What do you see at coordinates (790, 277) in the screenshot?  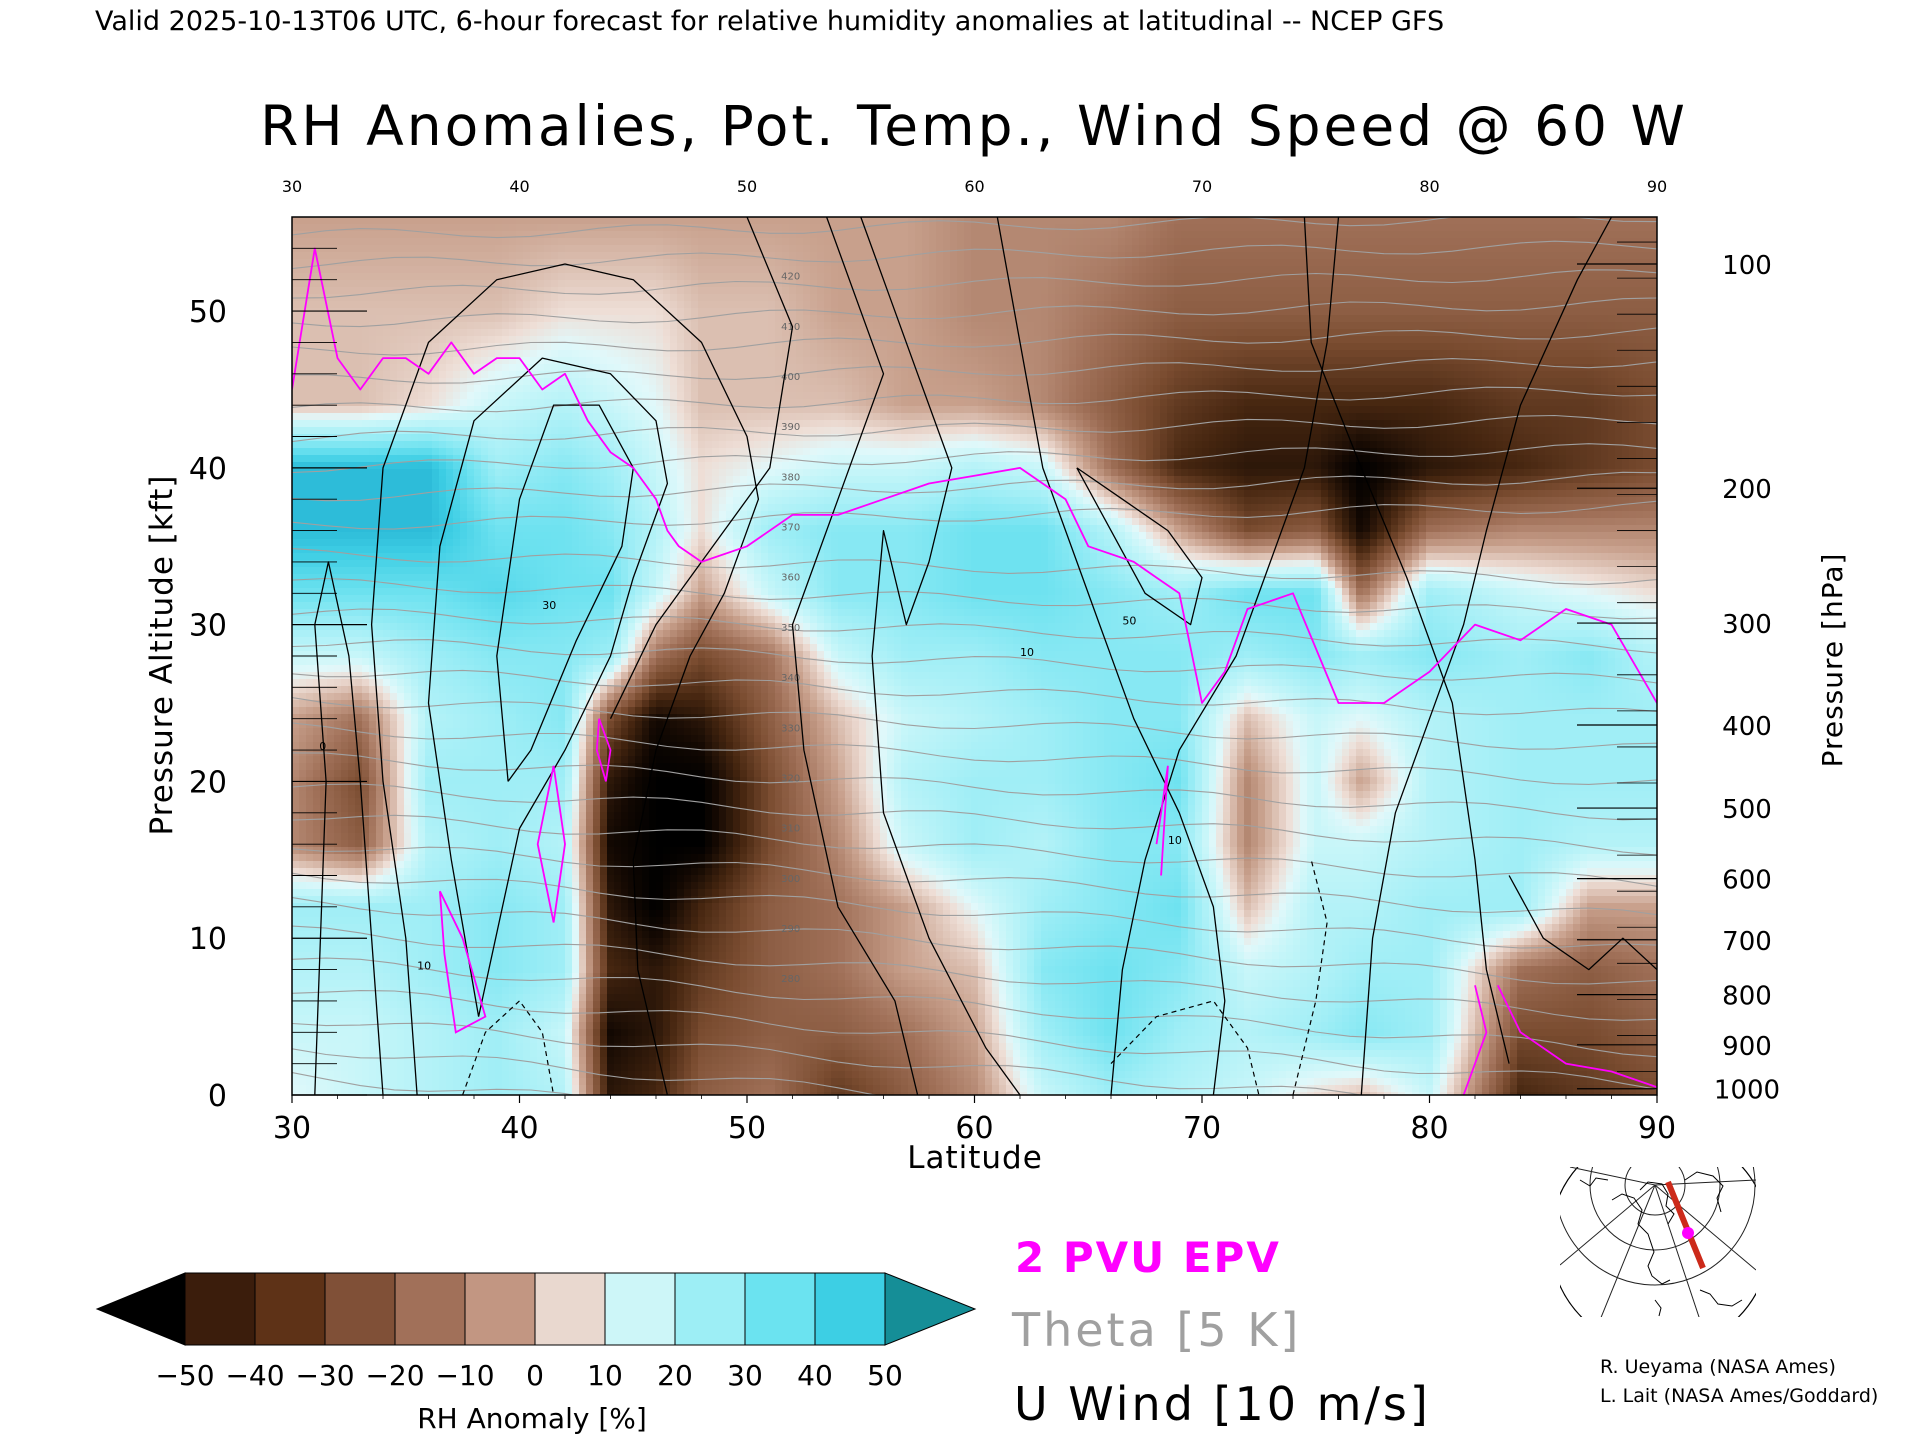 I see `theta-label: 420` at bounding box center [790, 277].